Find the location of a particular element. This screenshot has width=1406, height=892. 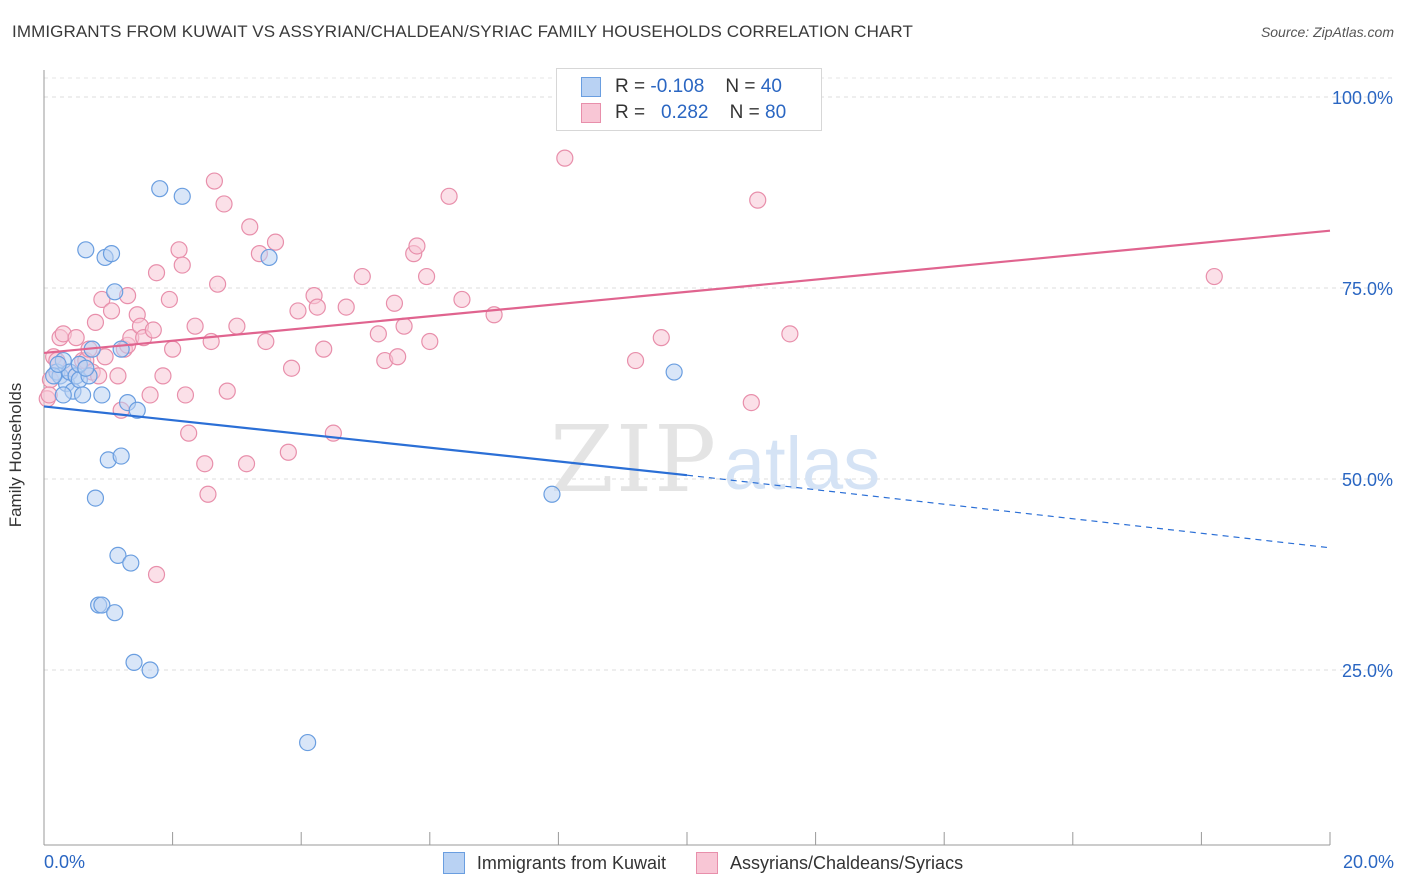

legend-swatch-assyrians is located at coordinates (591, 113).